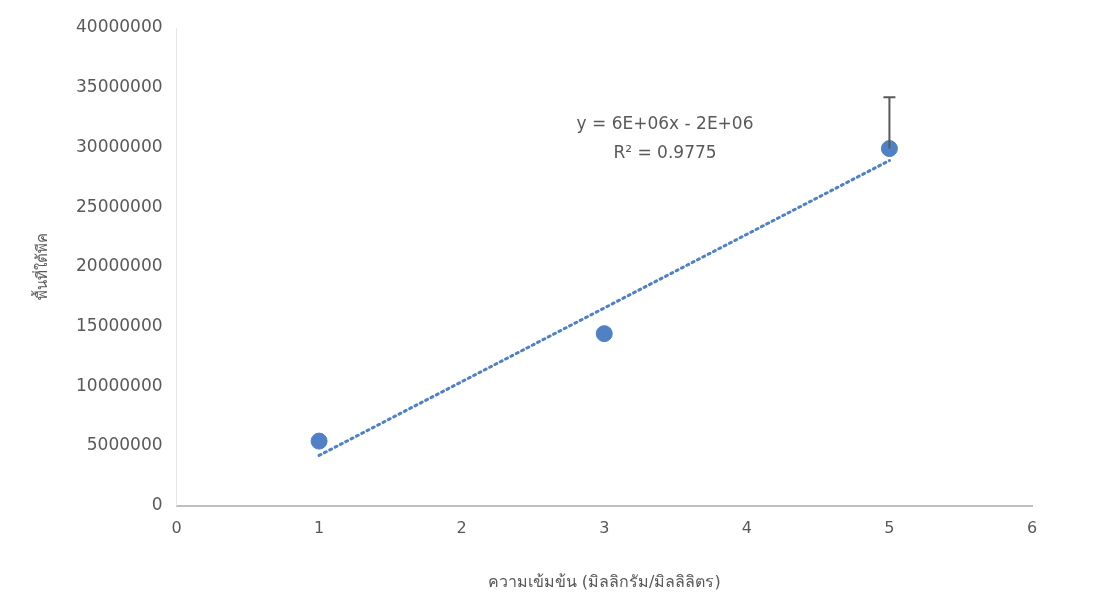 The width and height of the screenshot is (1095, 616). I want to click on y-tick-label: 30000000, so click(119, 145).